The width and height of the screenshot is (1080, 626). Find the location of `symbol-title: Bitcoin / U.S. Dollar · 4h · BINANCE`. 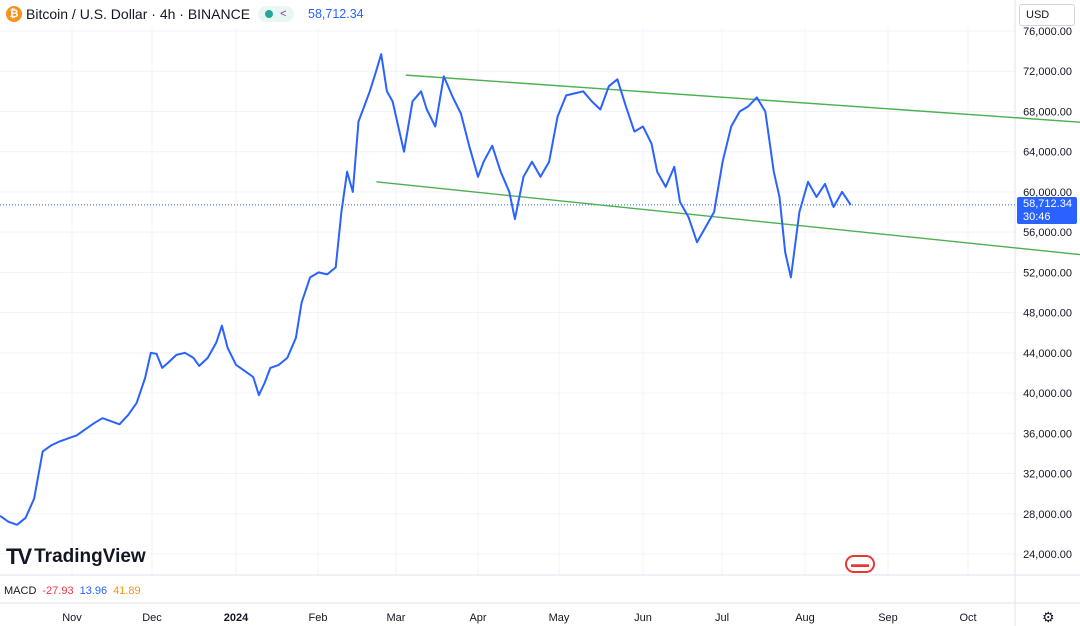

symbol-title: Bitcoin / U.S. Dollar · 4h · BINANCE is located at coordinates (138, 14).